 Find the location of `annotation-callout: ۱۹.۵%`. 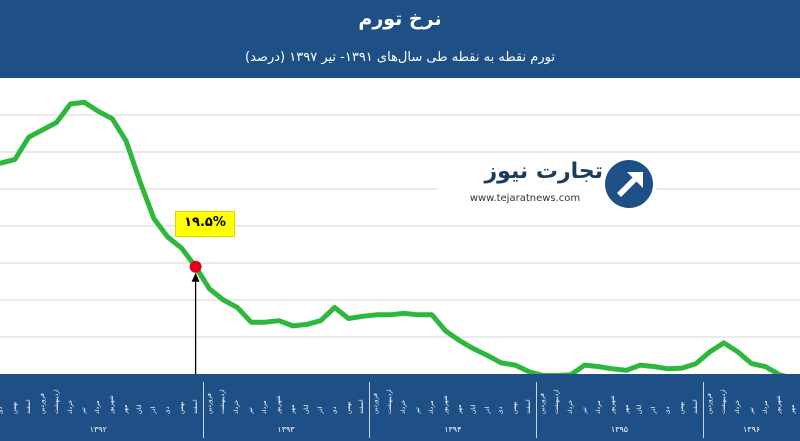

annotation-callout: ۱۹.۵% is located at coordinates (205, 224).